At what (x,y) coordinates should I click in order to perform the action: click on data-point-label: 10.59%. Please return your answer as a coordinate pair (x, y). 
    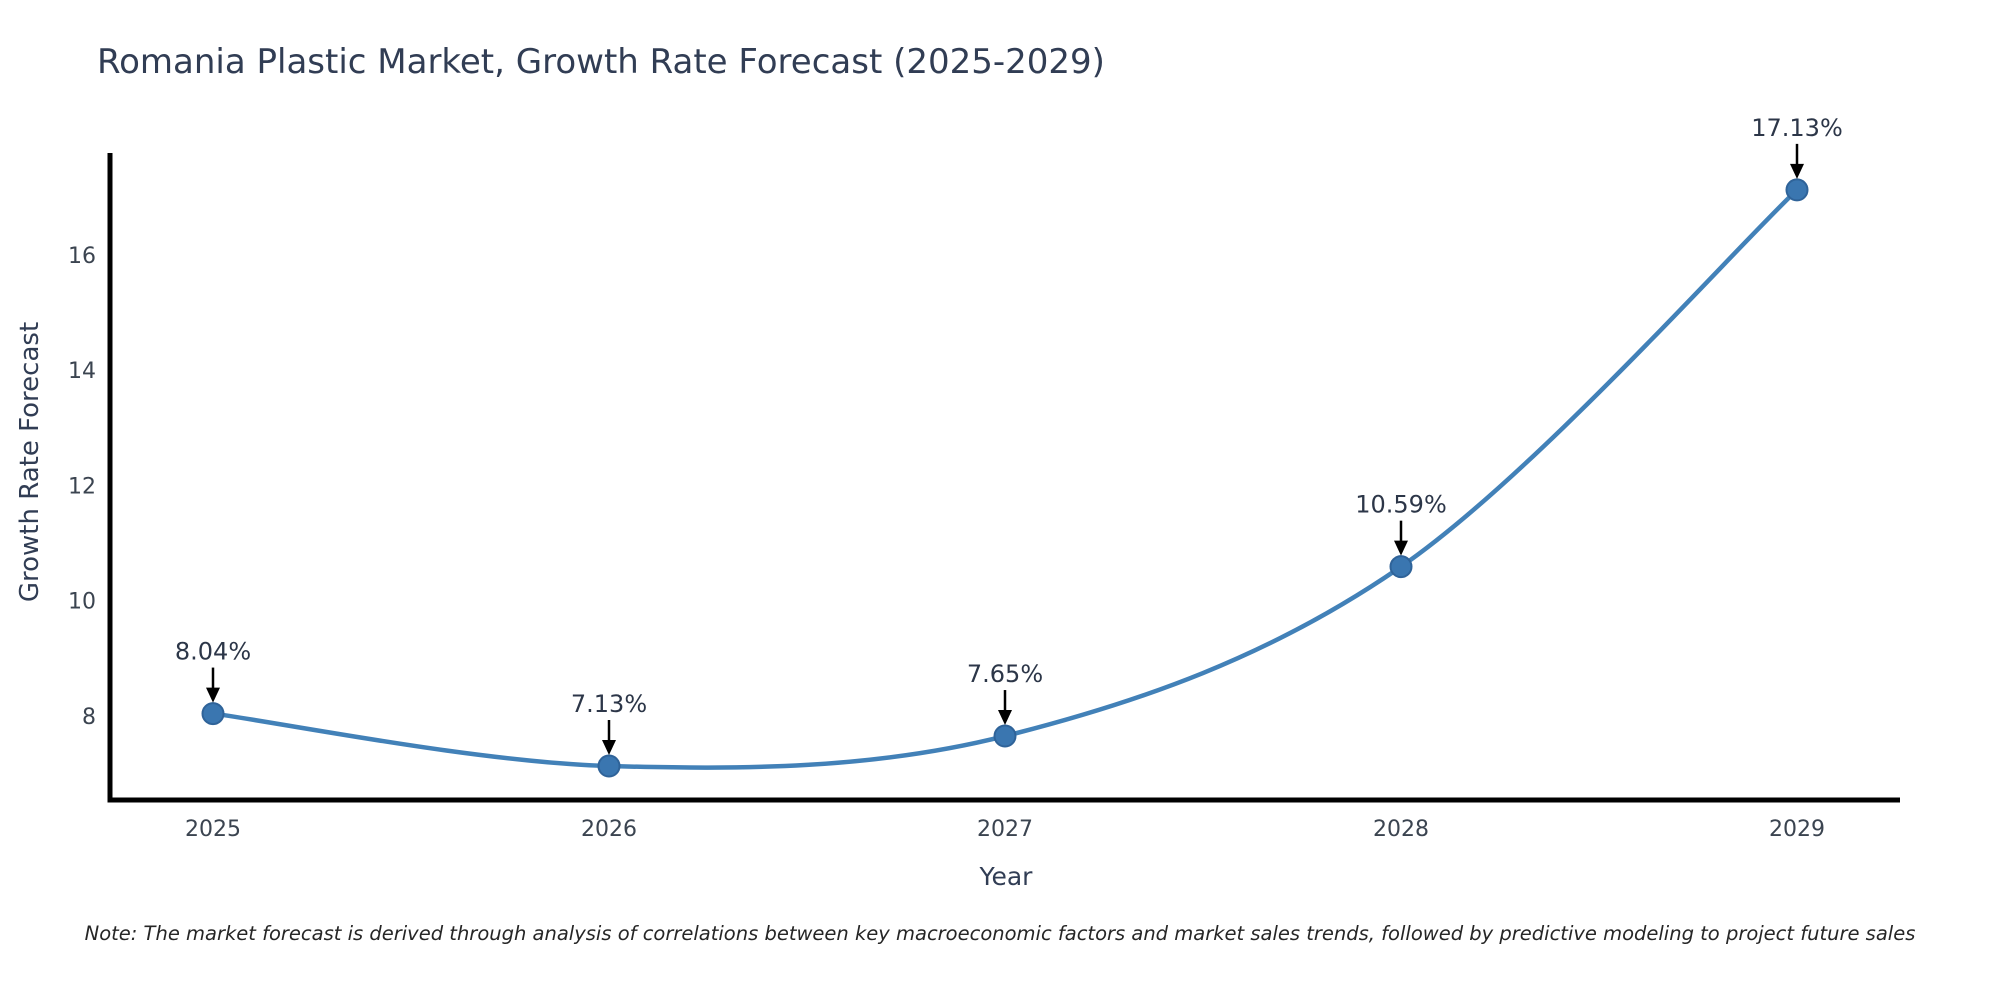
    Looking at the image, I should click on (1401, 505).